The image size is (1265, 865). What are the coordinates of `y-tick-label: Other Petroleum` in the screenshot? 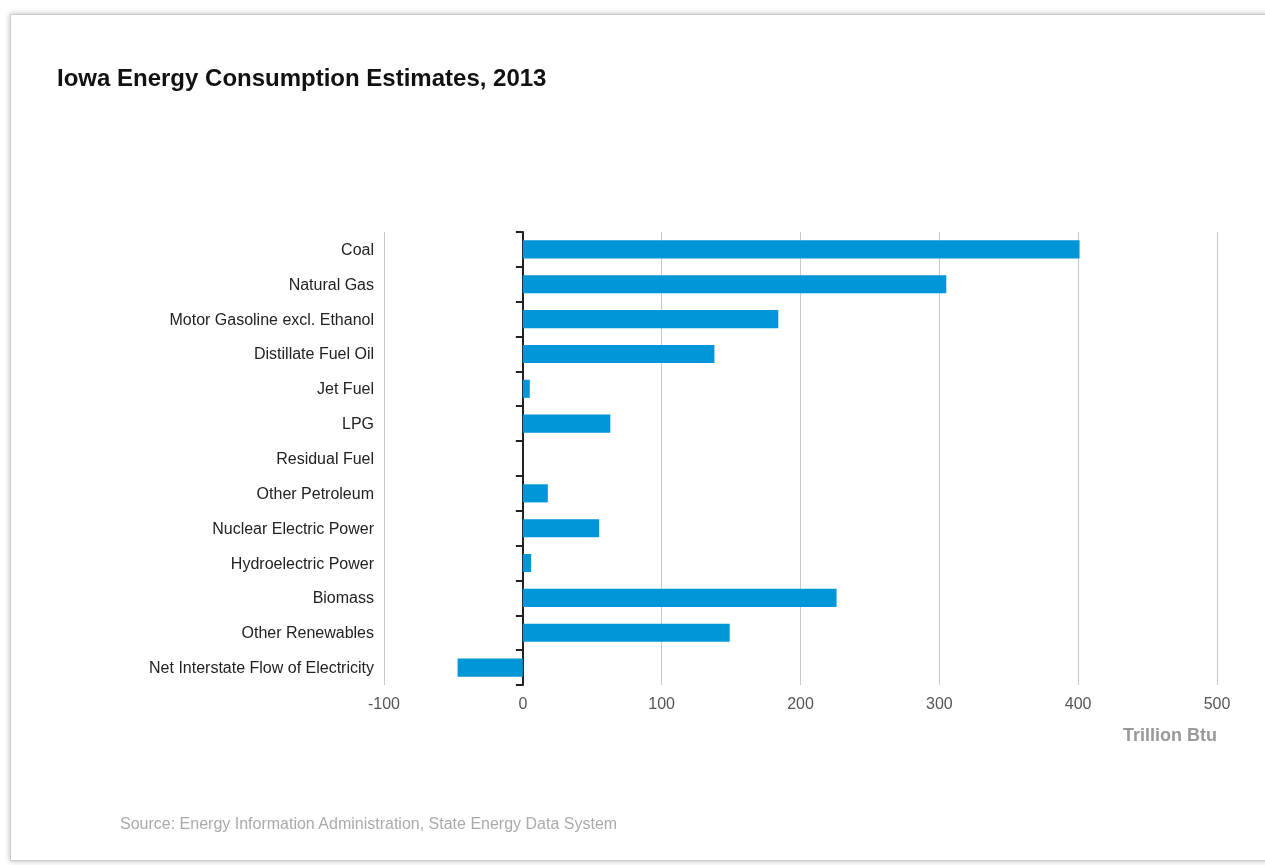 It's located at (315, 493).